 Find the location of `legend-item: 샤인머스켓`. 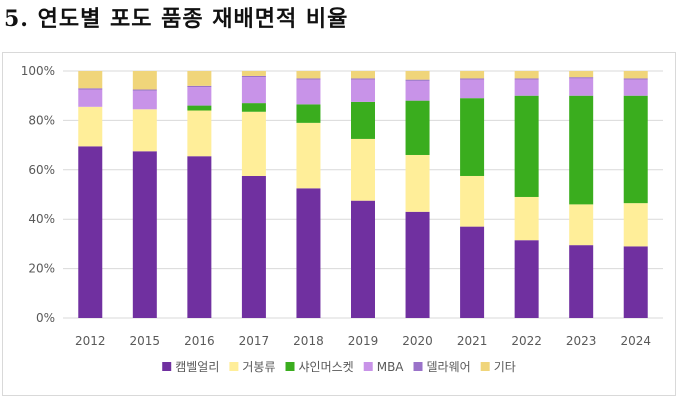

legend-item: 샤인머스켓 is located at coordinates (319, 367).